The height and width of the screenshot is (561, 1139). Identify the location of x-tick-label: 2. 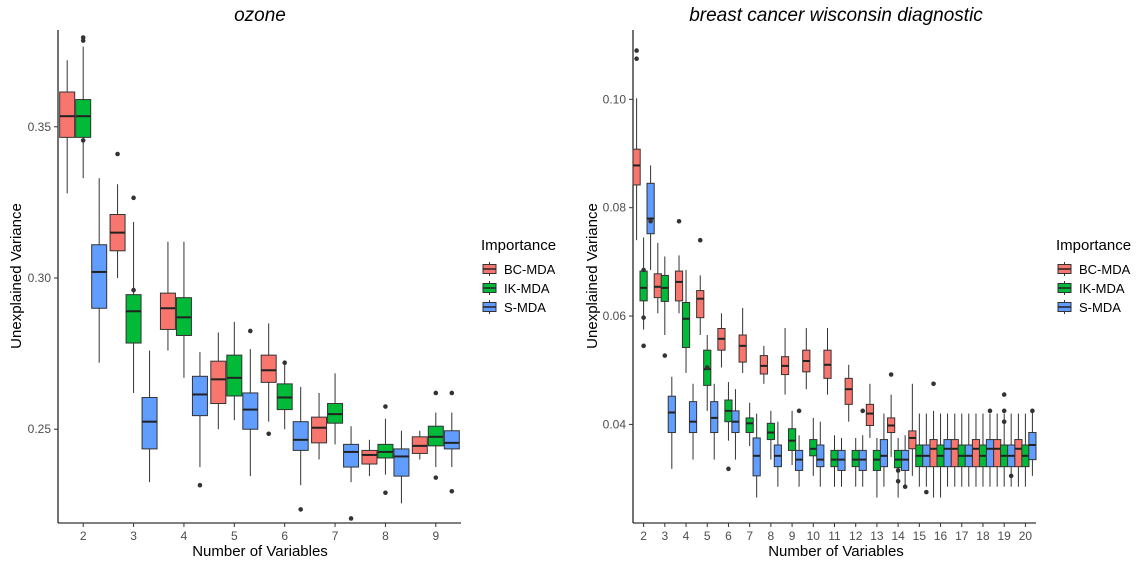
(83, 536).